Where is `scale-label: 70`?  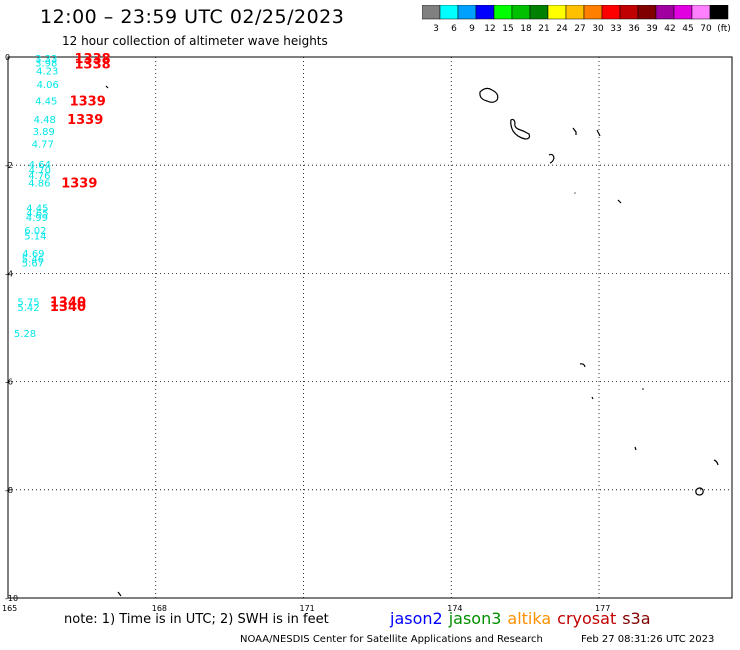
scale-label: 70 is located at coordinates (706, 29).